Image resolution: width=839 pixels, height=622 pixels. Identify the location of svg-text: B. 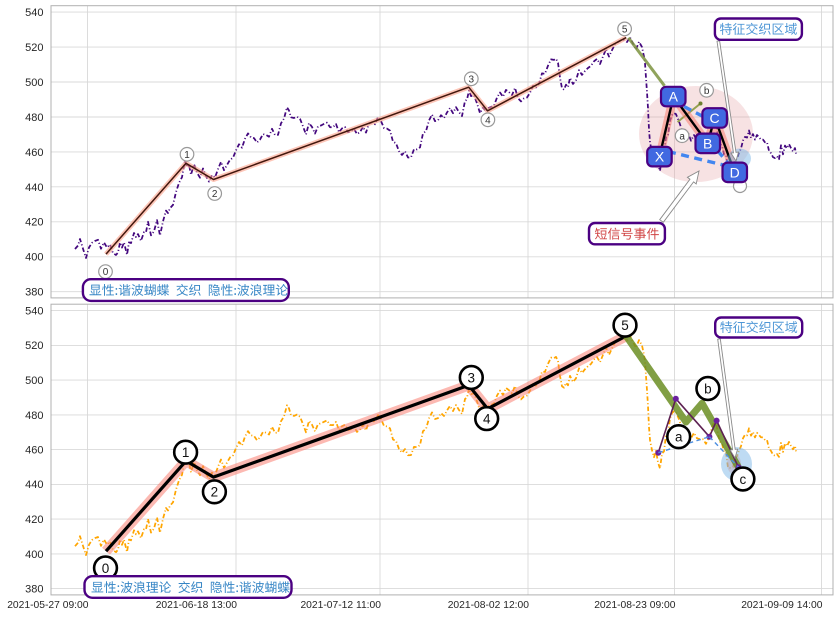
(707, 143).